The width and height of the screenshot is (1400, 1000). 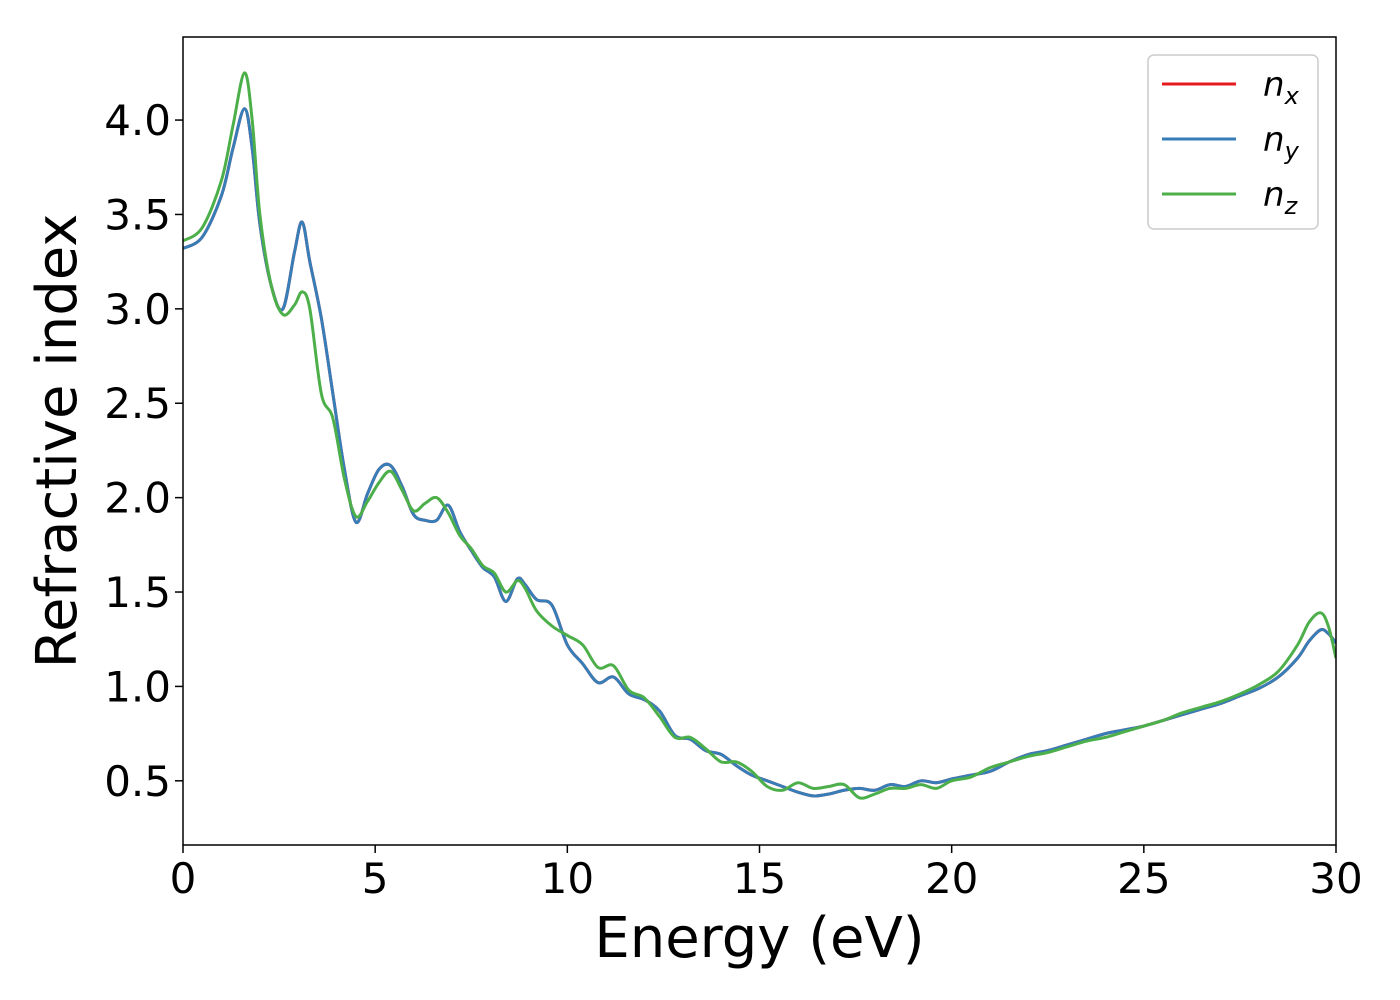 I want to click on y-tick-label: 1.0, so click(x=137, y=686).